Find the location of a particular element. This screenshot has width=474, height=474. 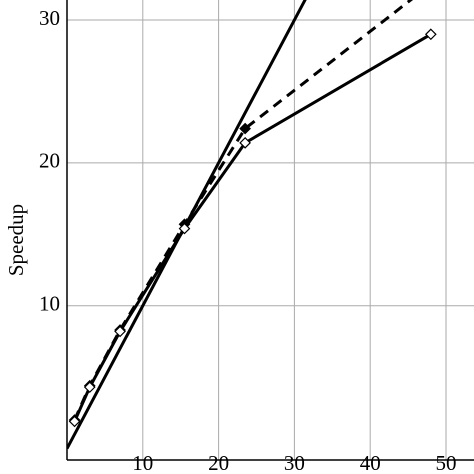

x-tick-label: 40 is located at coordinates (370, 462).